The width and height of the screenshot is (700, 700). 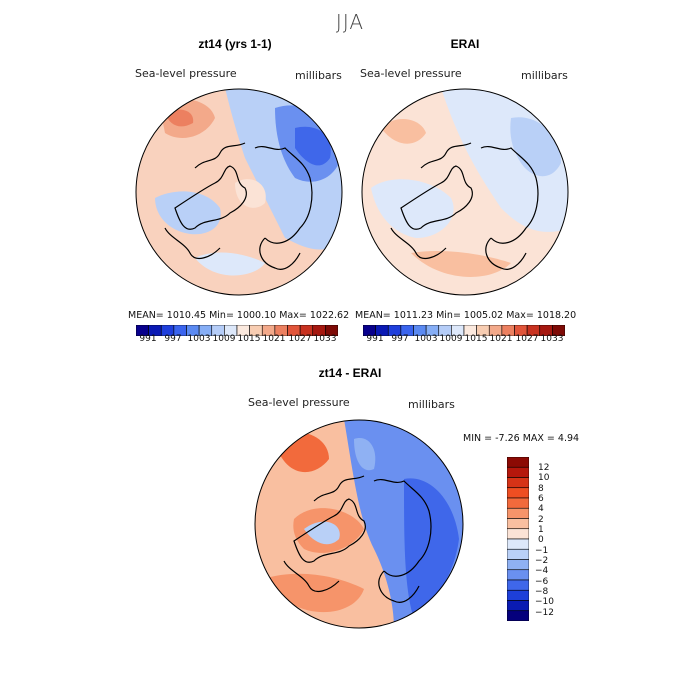 What do you see at coordinates (542, 582) in the screenshot?
I see `colorbar-tick: −6` at bounding box center [542, 582].